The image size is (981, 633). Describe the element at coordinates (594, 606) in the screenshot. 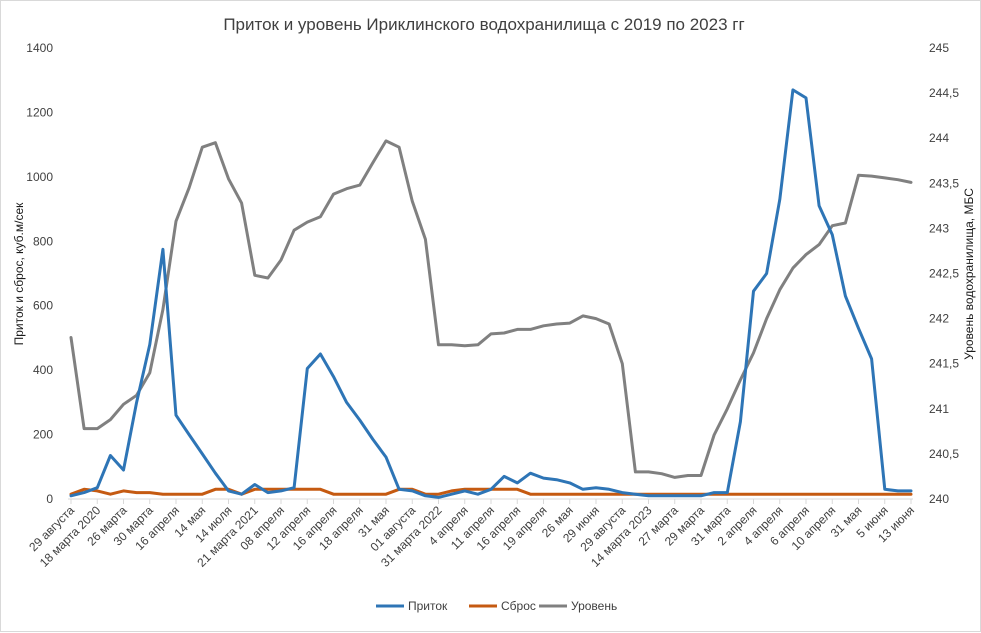

I see `legend-label: Уровень` at that location.